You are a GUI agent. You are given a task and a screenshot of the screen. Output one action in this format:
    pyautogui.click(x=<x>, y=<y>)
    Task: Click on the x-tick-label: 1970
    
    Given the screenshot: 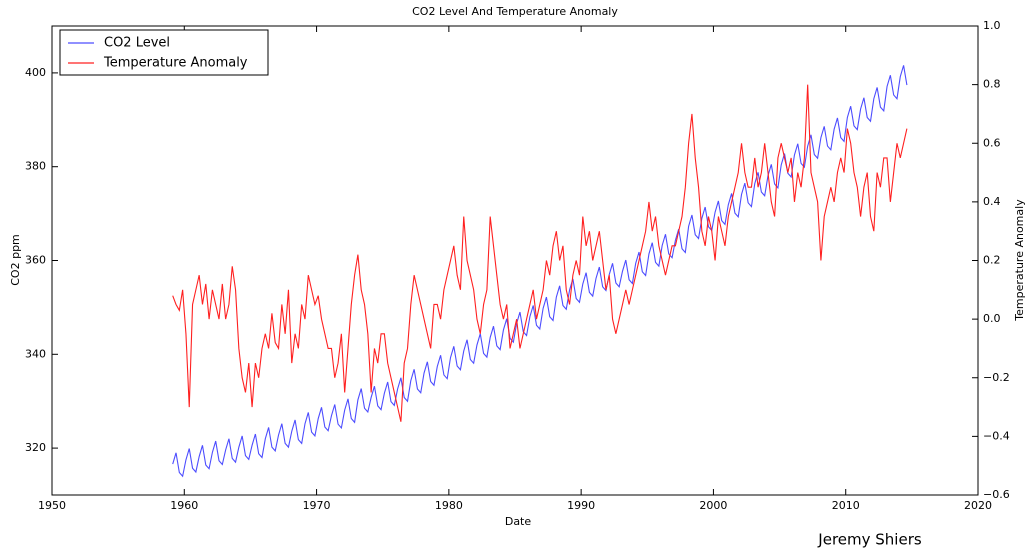 What is the action you would take?
    pyautogui.click(x=317, y=505)
    